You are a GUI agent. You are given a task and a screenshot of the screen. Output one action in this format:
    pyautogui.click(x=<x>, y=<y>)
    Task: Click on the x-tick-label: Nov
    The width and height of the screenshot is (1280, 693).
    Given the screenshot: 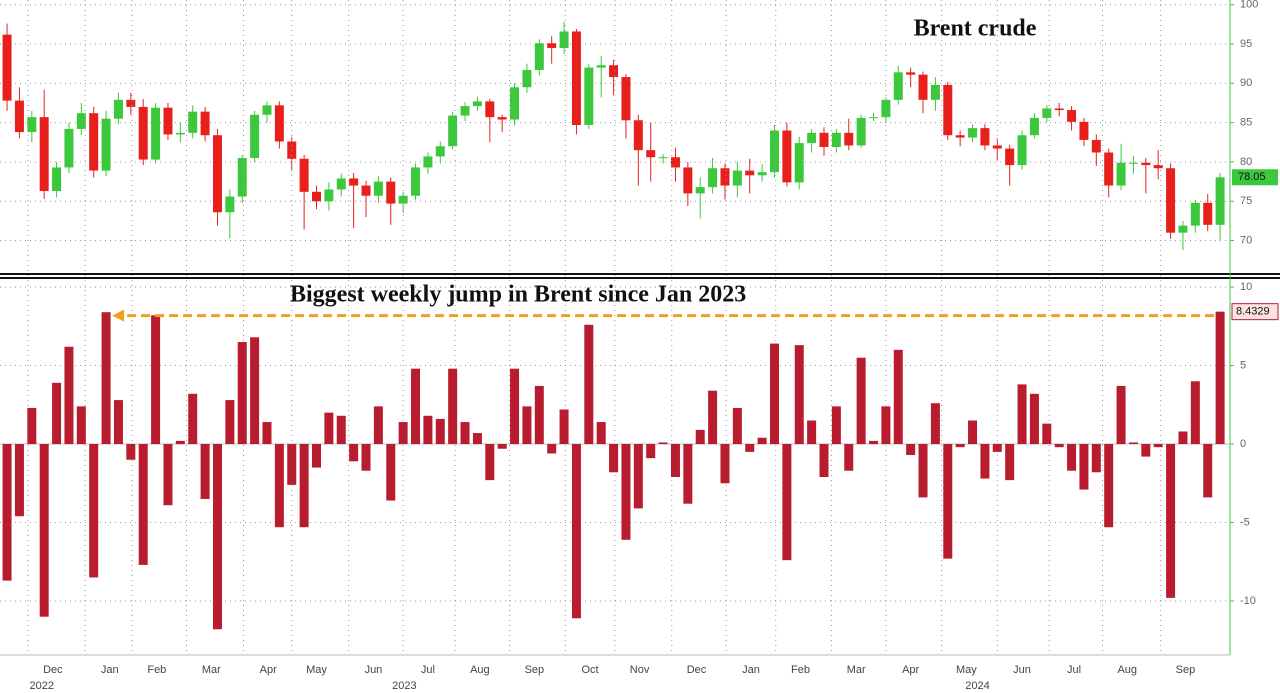 What is the action you would take?
    pyautogui.click(x=640, y=670)
    